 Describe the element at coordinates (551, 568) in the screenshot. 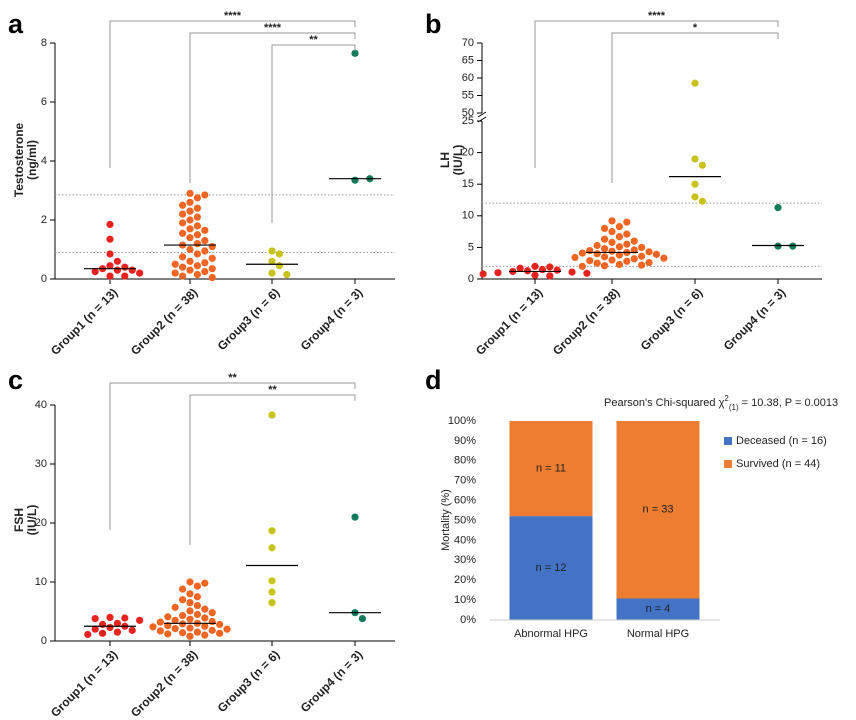

I see `segment-label: n = 12` at that location.